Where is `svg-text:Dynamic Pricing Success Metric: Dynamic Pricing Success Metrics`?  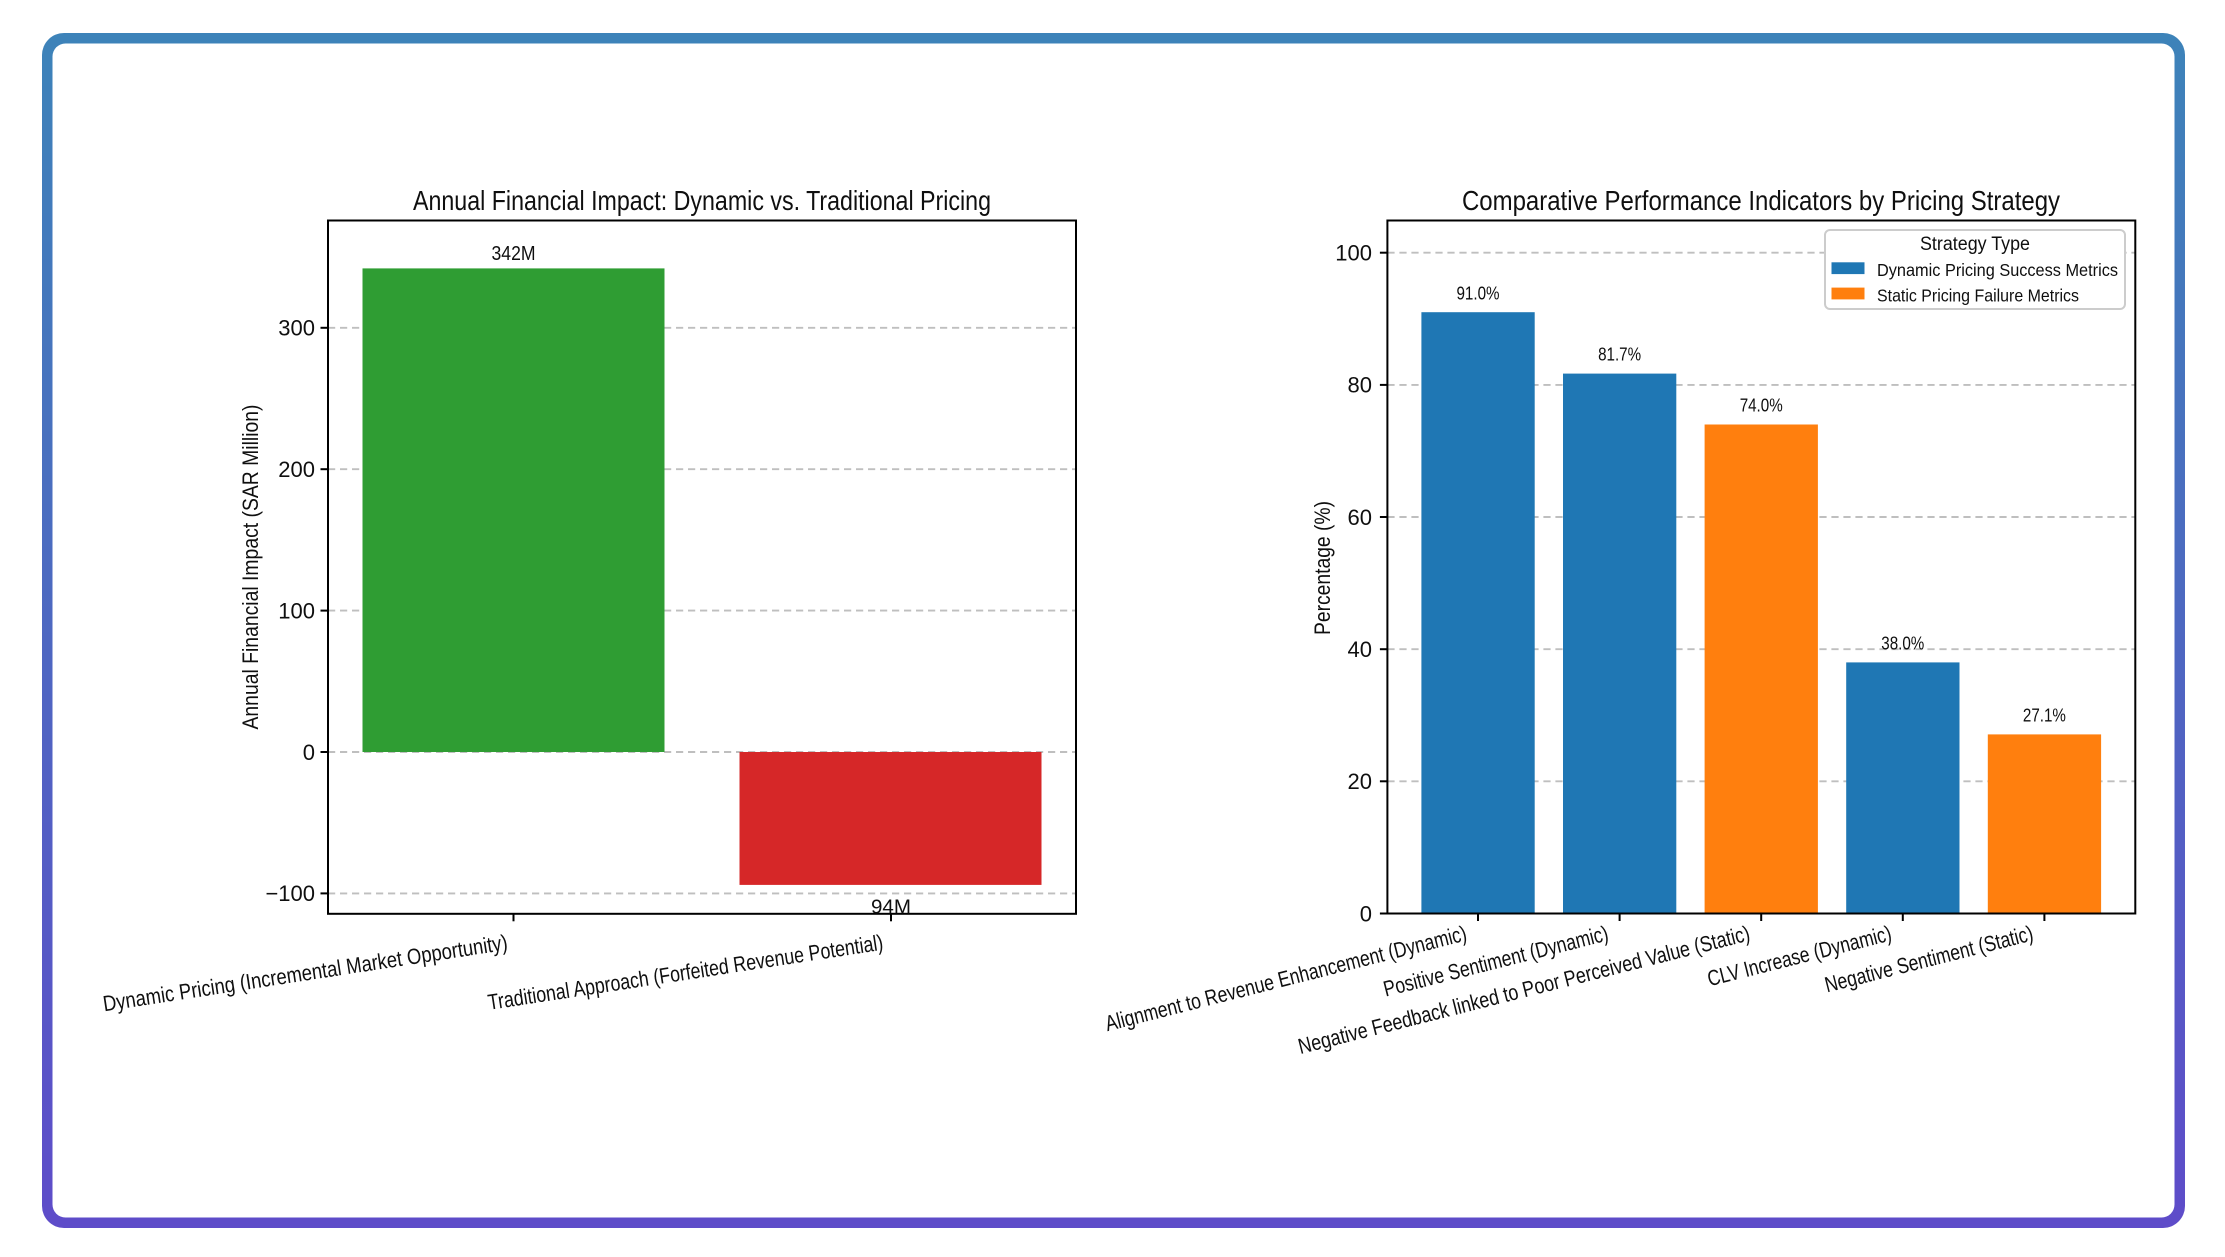 svg-text:Dynamic Pricing Success Metric: Dynamic Pricing Success Metrics is located at coordinates (1997, 270).